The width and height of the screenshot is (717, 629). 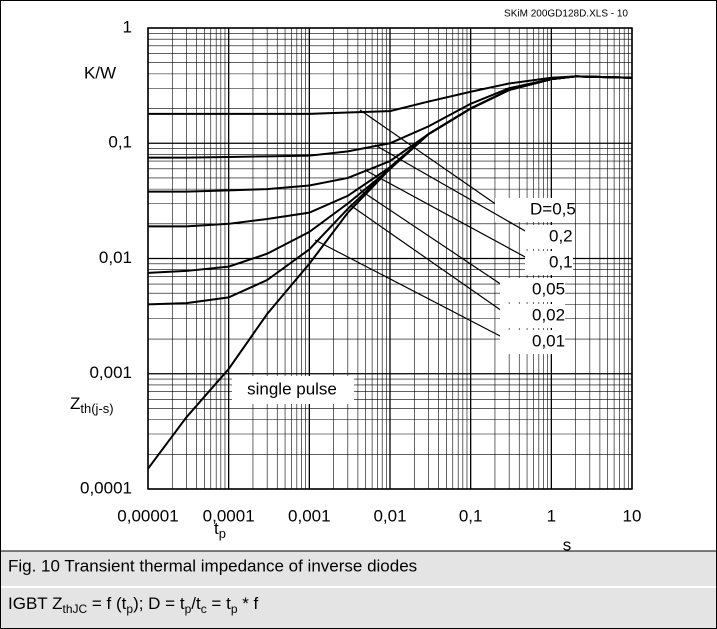 I want to click on series-label: D=0,5, so click(x=553, y=208).